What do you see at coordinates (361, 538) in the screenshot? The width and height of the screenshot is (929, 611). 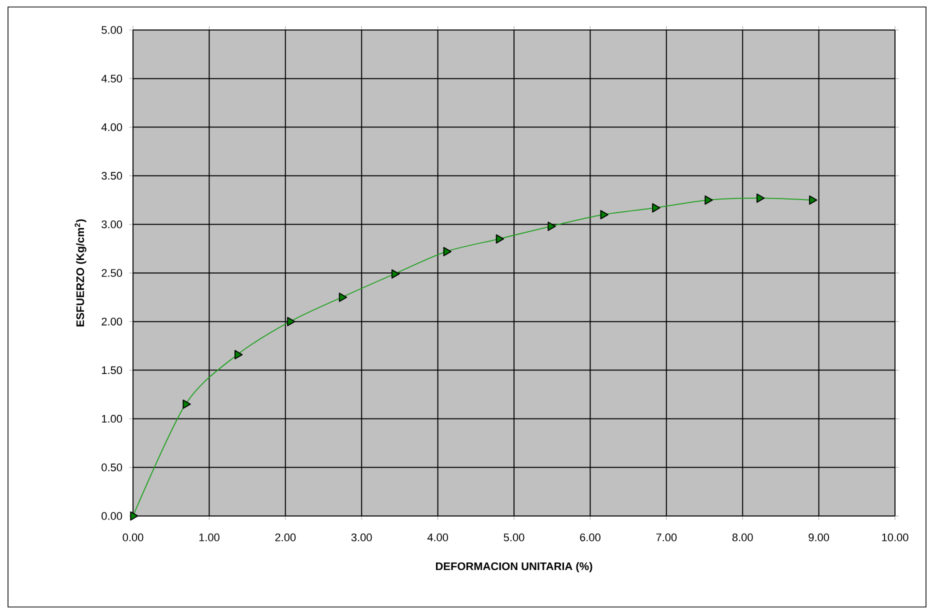 I see `x-tick-label: 3.00` at bounding box center [361, 538].